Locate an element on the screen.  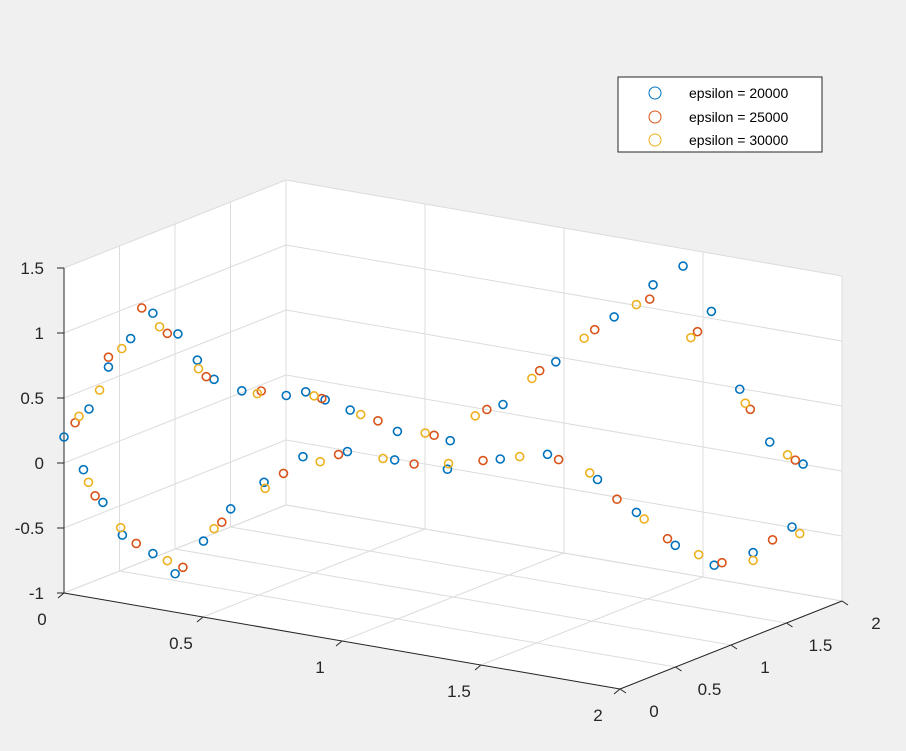
legend-label-3: epsilon = 30000 is located at coordinates (738, 140).